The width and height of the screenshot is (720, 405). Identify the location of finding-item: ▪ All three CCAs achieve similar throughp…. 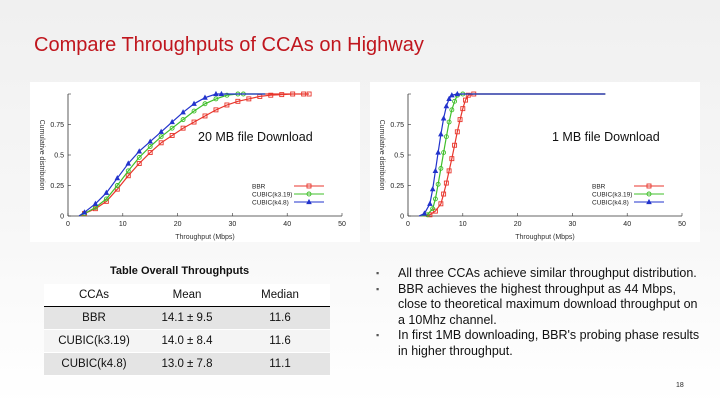
(537, 274).